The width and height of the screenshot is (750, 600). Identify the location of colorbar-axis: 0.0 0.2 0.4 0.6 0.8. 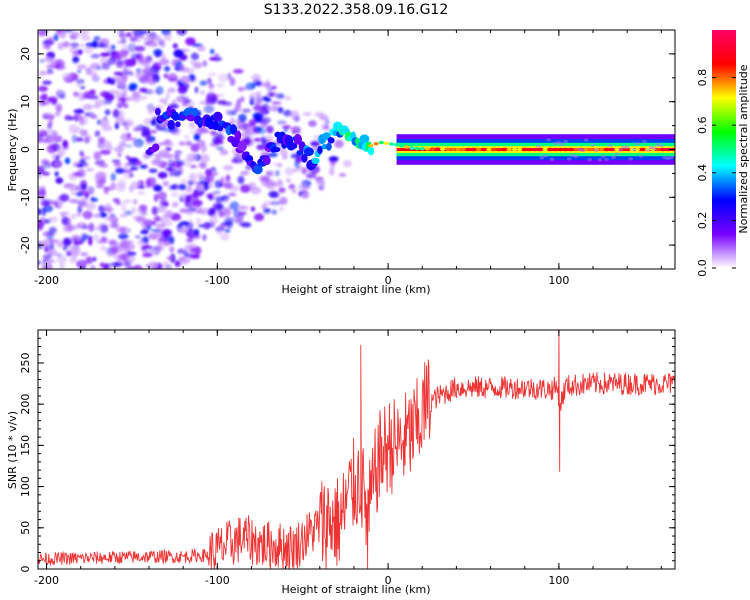
(716, 173).